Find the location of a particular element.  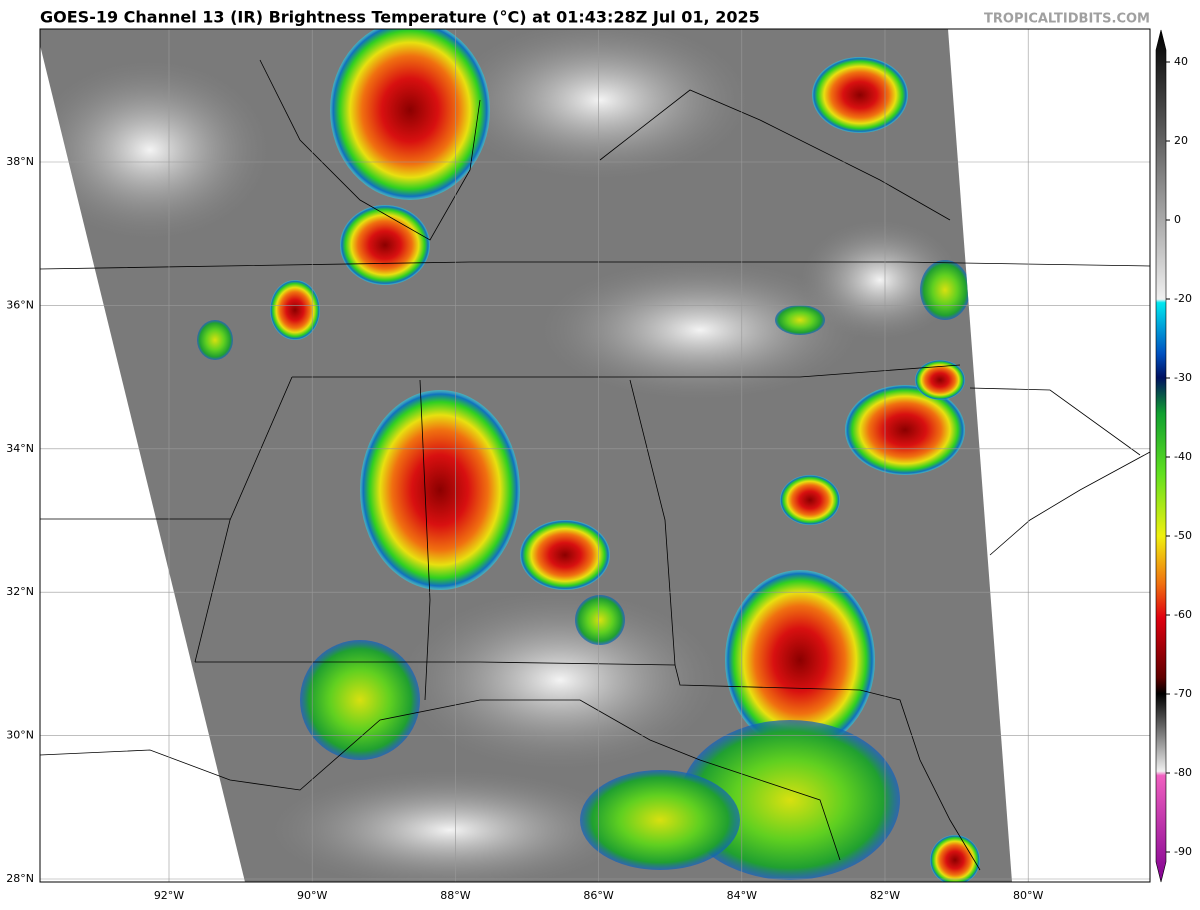

colorbar-tick-label: -20 is located at coordinates (1183, 298).